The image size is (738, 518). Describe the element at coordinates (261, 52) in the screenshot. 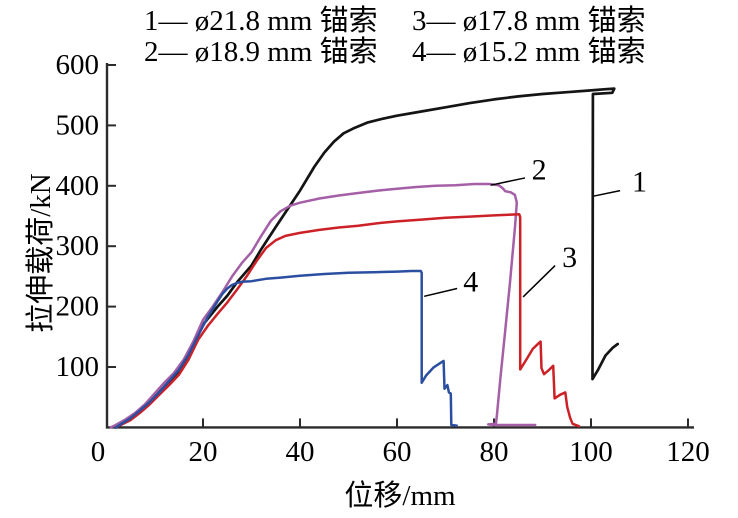

I see `legend-entry-2: 2— ø18.9 mm 锚索` at that location.